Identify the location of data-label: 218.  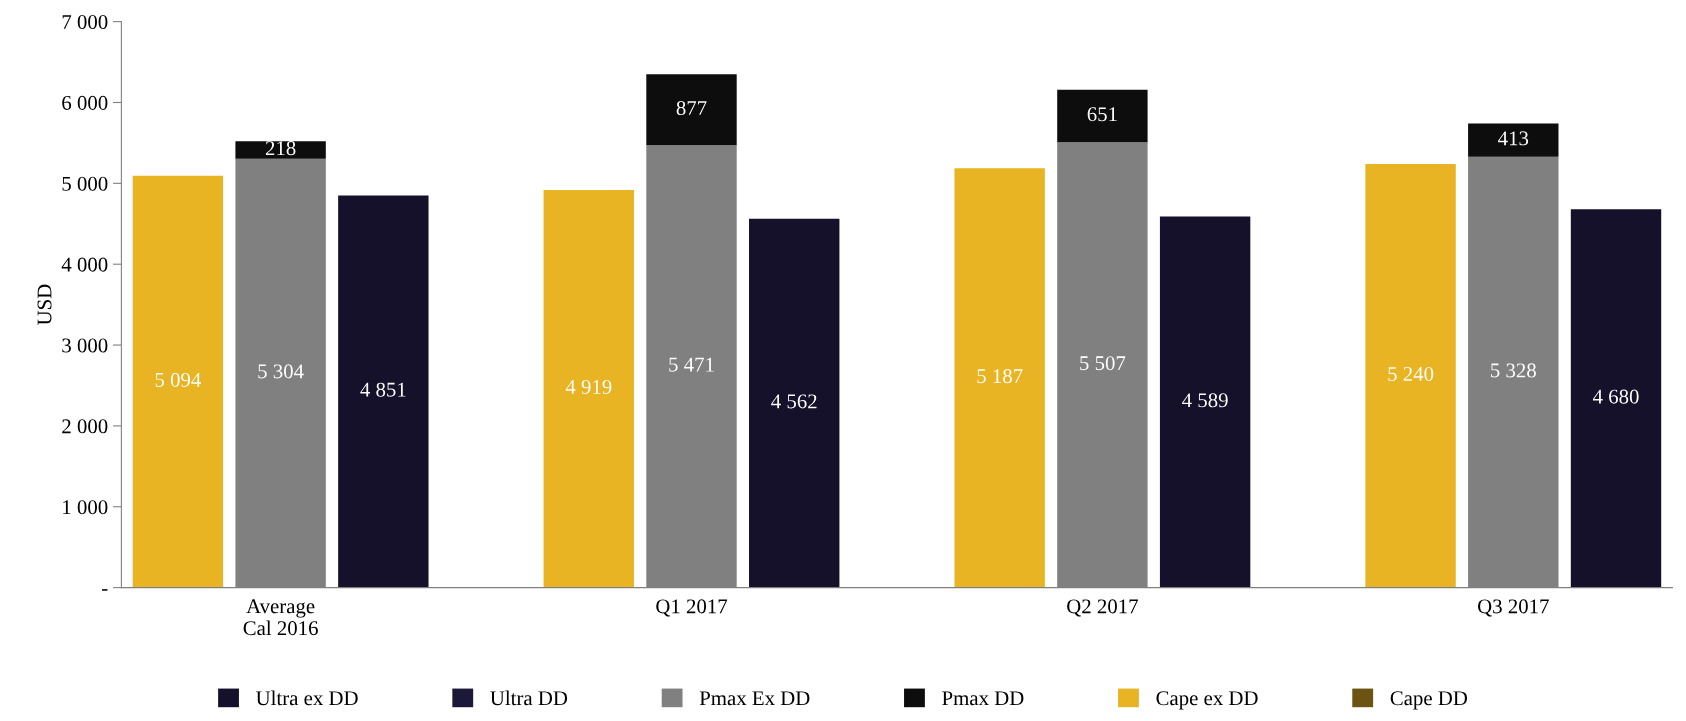
(280, 148).